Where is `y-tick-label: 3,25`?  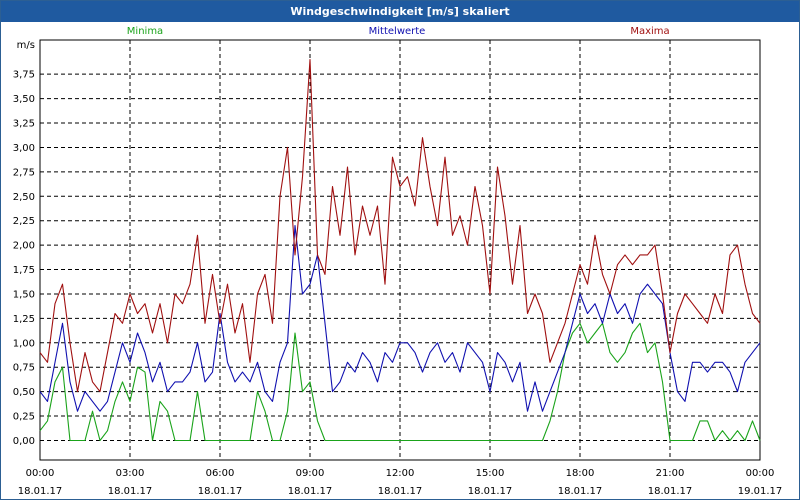
y-tick-label: 3,25 is located at coordinates (24, 124).